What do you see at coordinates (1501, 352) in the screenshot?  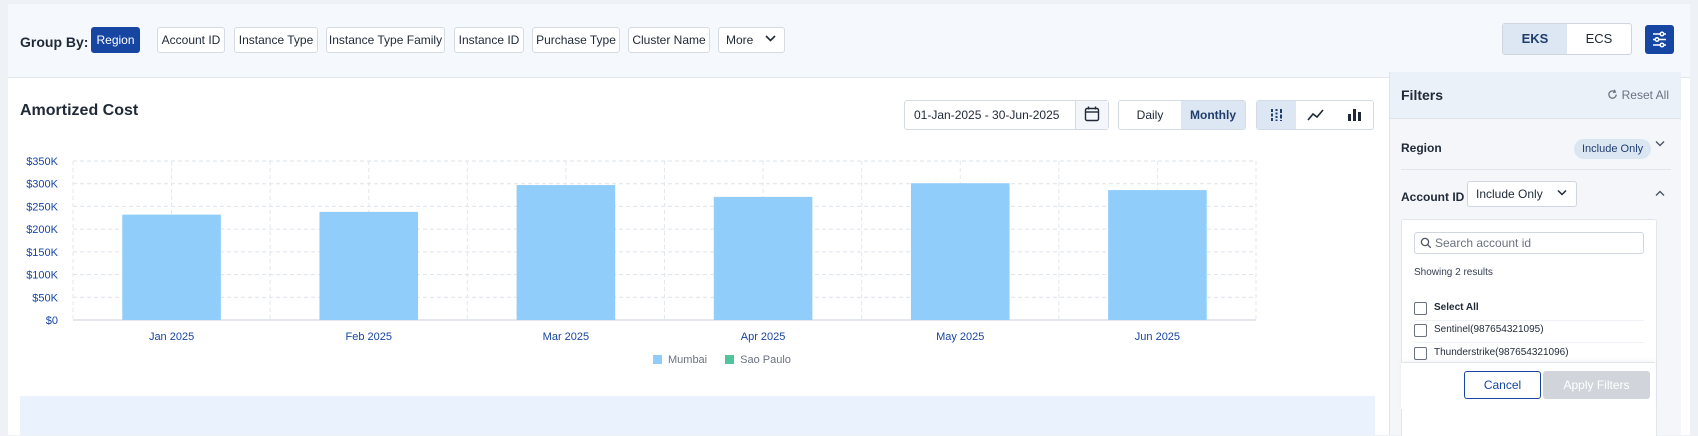 I see `account-option-label: Thunderstrike(987654321096)` at bounding box center [1501, 352].